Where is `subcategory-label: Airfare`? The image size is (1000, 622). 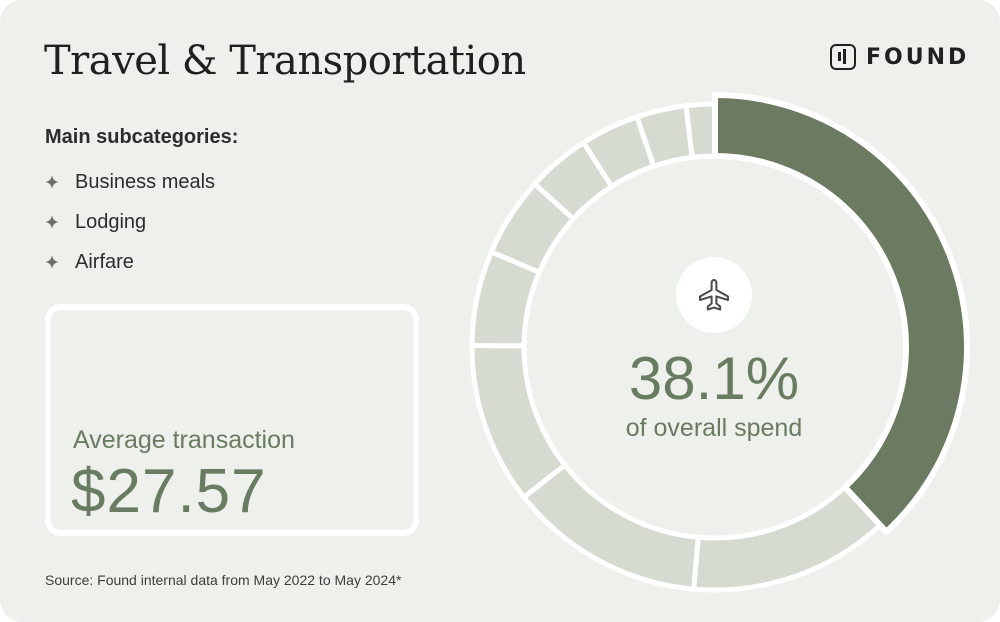 subcategory-label: Airfare is located at coordinates (104, 261).